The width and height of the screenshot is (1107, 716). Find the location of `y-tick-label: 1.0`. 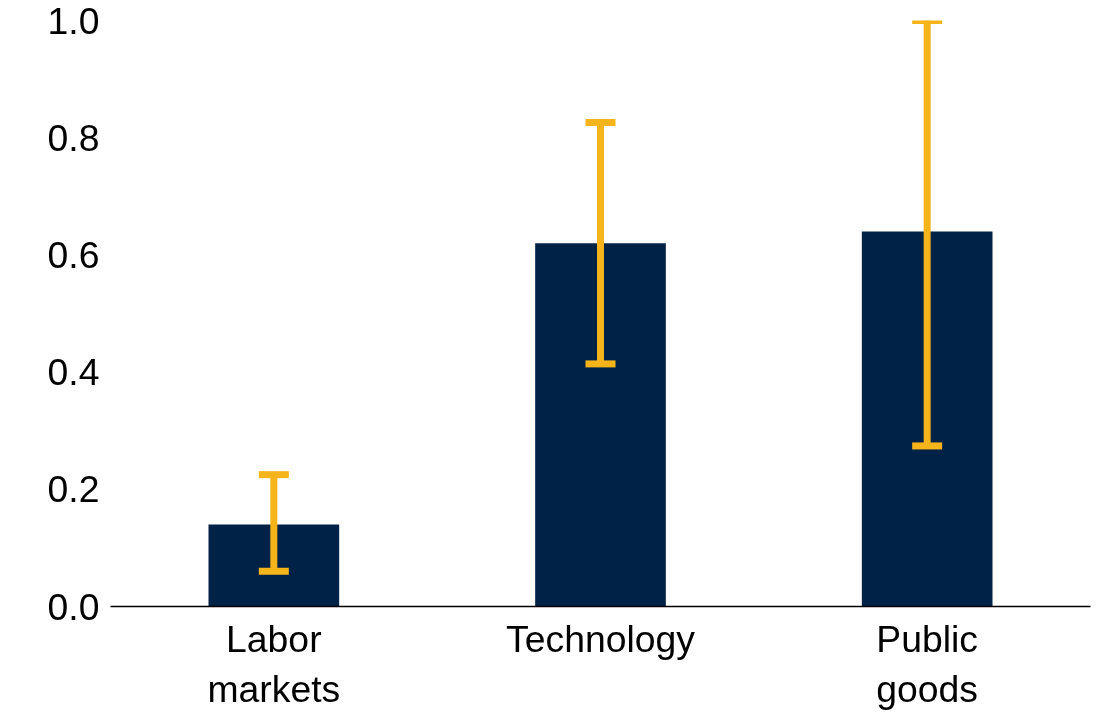

y-tick-label: 1.0 is located at coordinates (73, 21).